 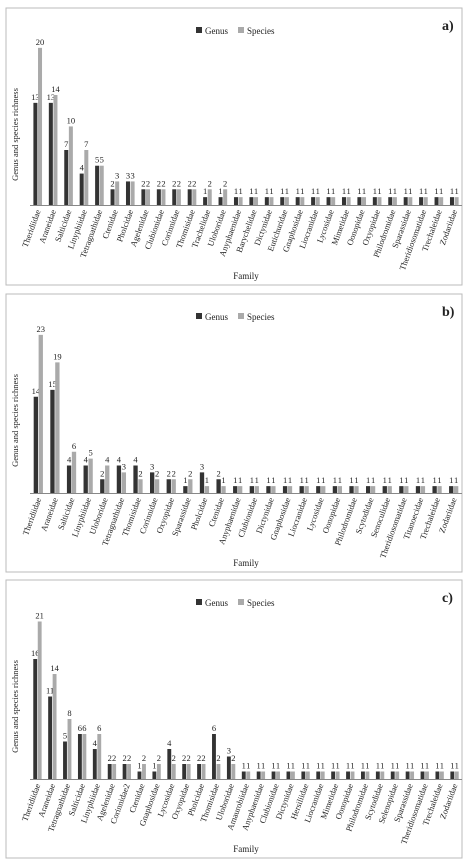 What do you see at coordinates (102, 160) in the screenshot?
I see `data-label-species: 5` at bounding box center [102, 160].